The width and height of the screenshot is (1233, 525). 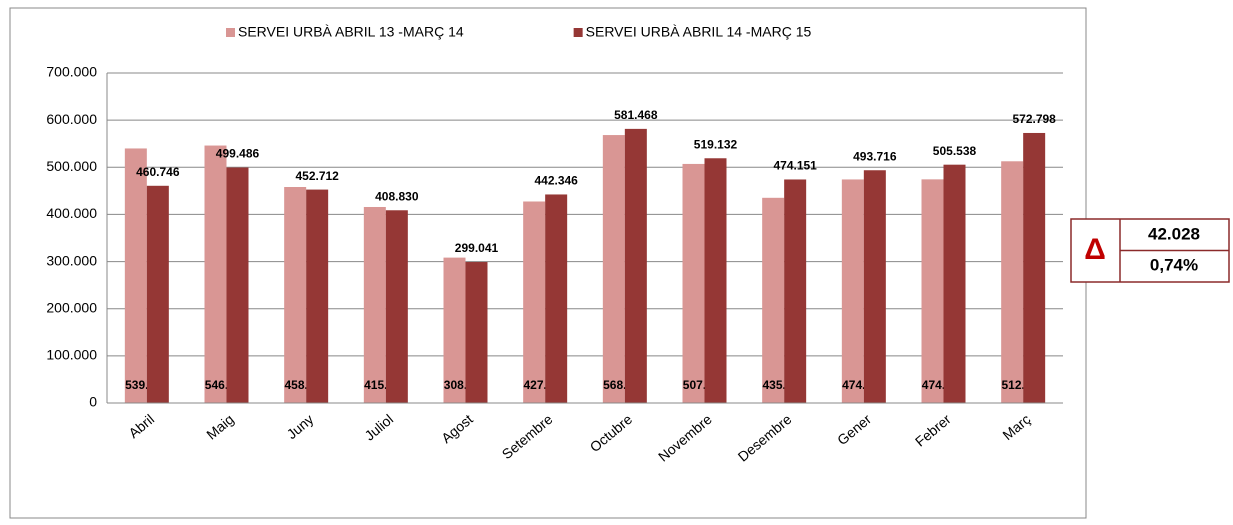 What do you see at coordinates (477, 248) in the screenshot?
I see `value-label: 299.041` at bounding box center [477, 248].